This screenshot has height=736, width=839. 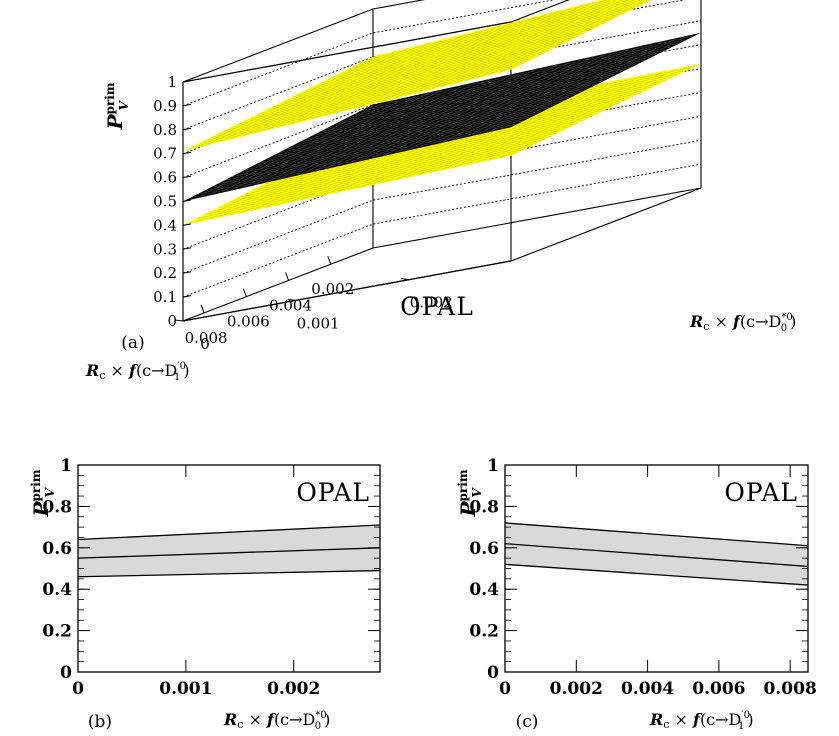 I want to click on z-tick-mark-3d, so click(x=179, y=320).